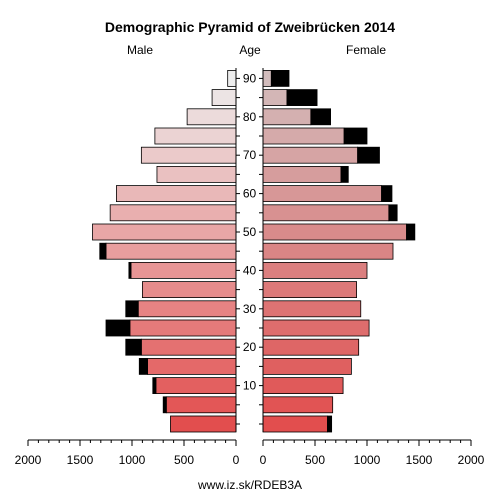 The height and width of the screenshot is (500, 500). What do you see at coordinates (132, 460) in the screenshot?
I see `male-x-tick-label: 1000` at bounding box center [132, 460].